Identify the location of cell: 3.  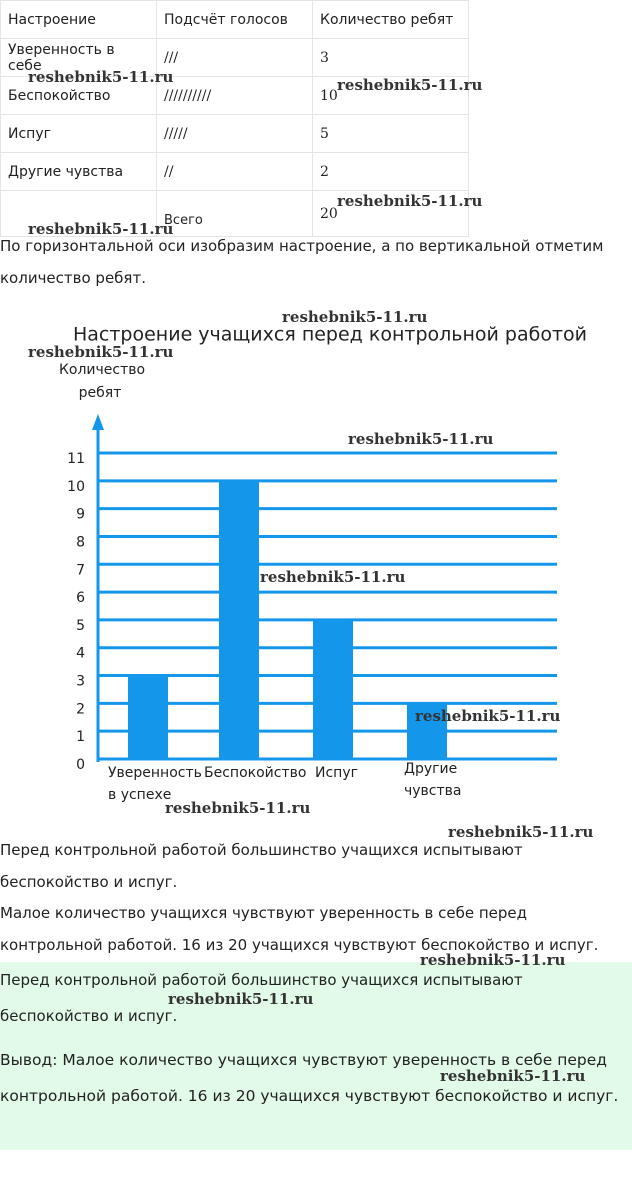
(390, 57).